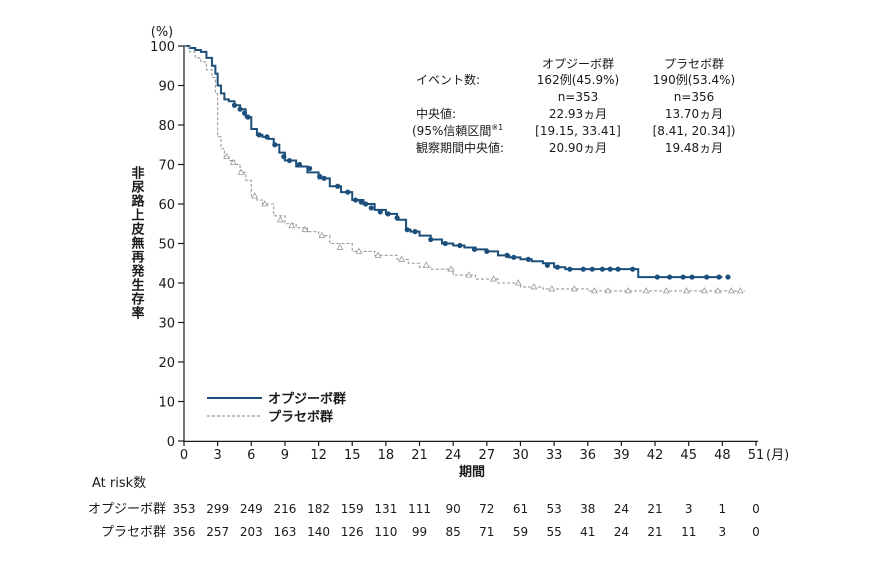  I want to click on at-risk-value-nivolumab: 353, so click(184, 509).